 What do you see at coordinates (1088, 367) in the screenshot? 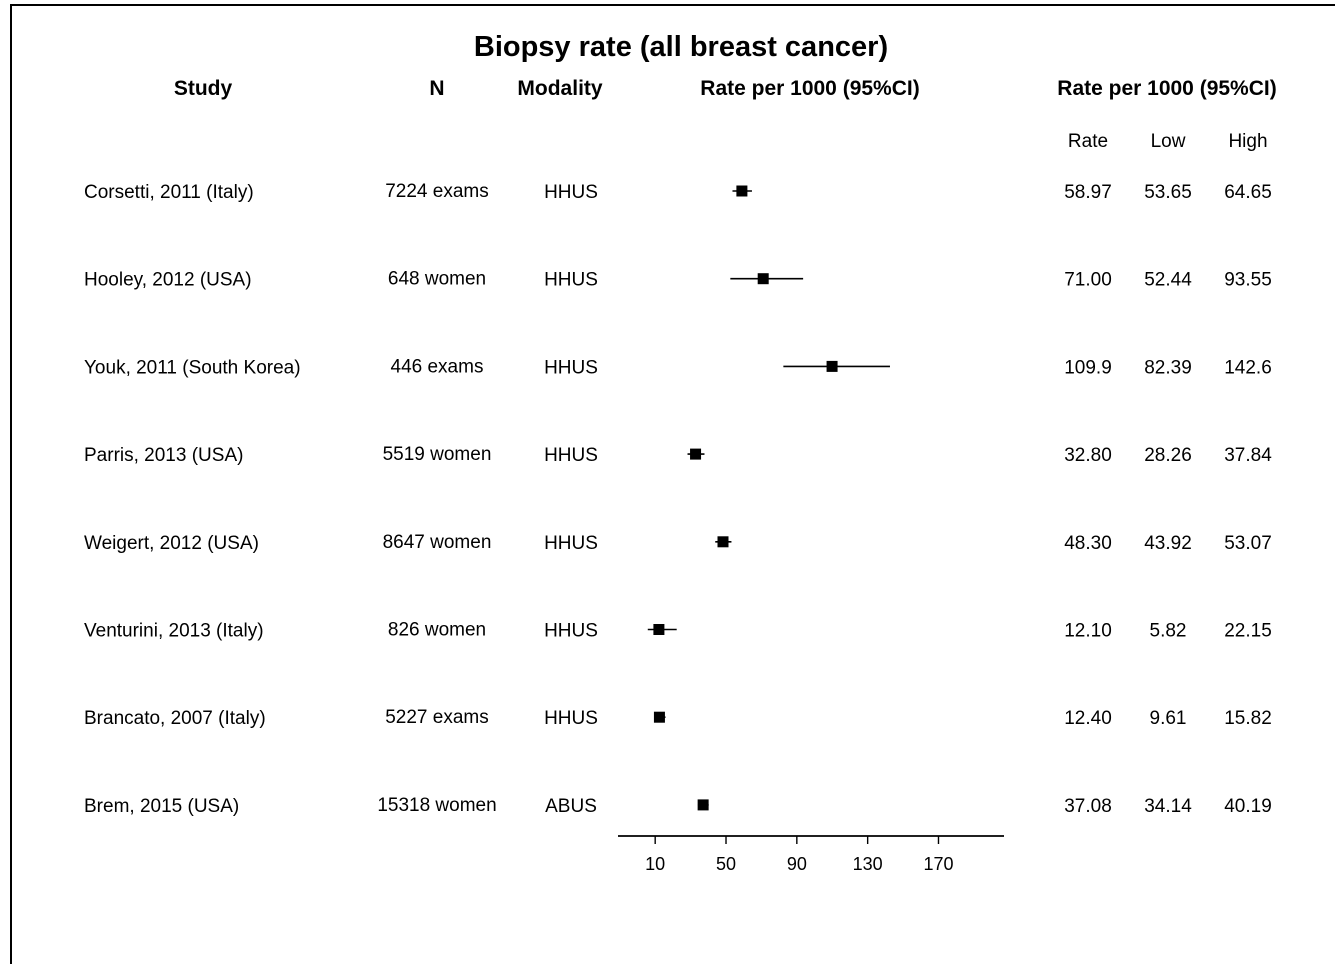
I see `rate-value: 109.9` at bounding box center [1088, 367].